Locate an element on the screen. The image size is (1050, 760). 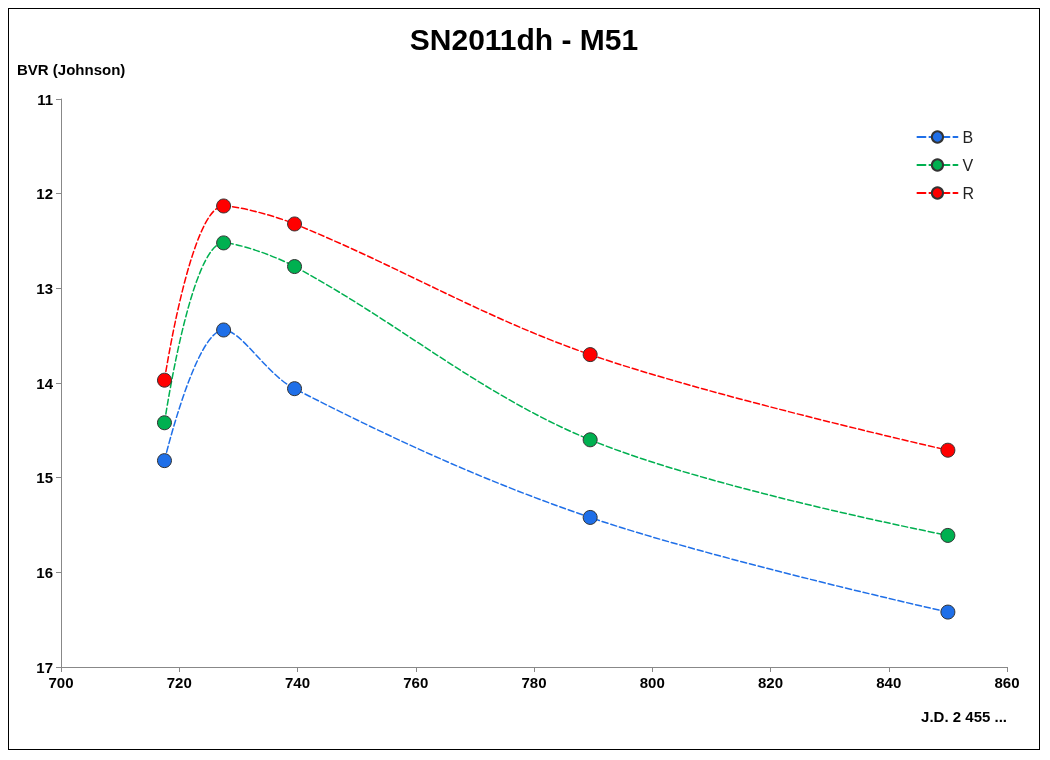
x-tick-label: 760 is located at coordinates (416, 682).